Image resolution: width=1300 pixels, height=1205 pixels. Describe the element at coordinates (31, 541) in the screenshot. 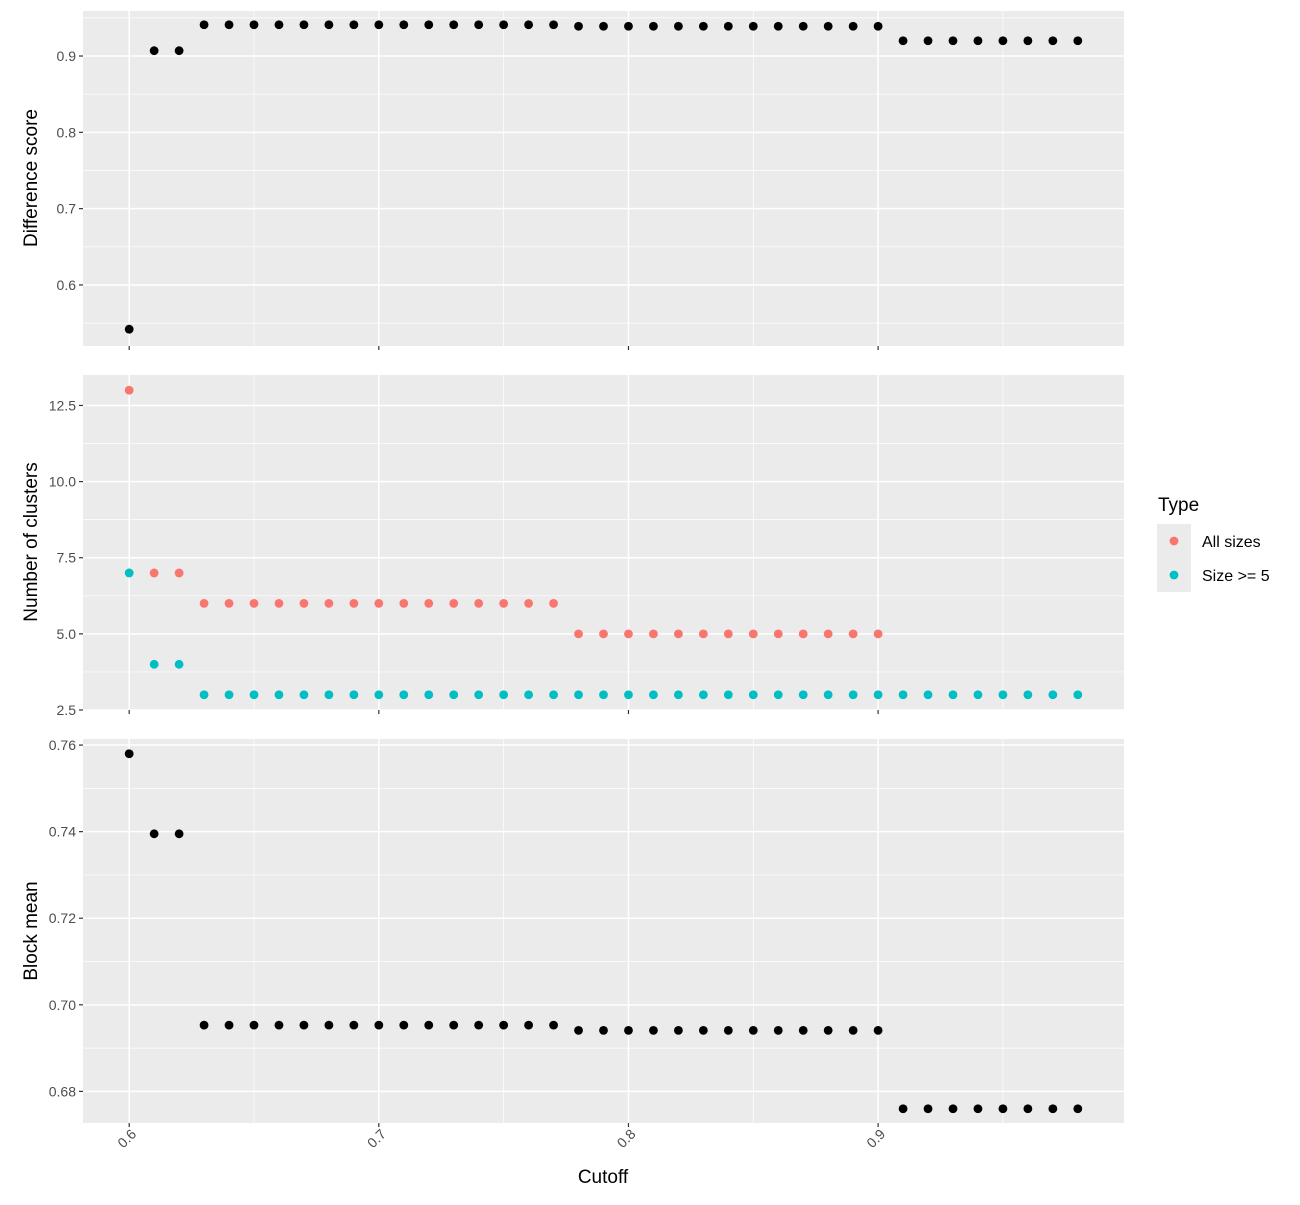

I see `y-axis-title-number-of-clusters: Number of clusters` at that location.